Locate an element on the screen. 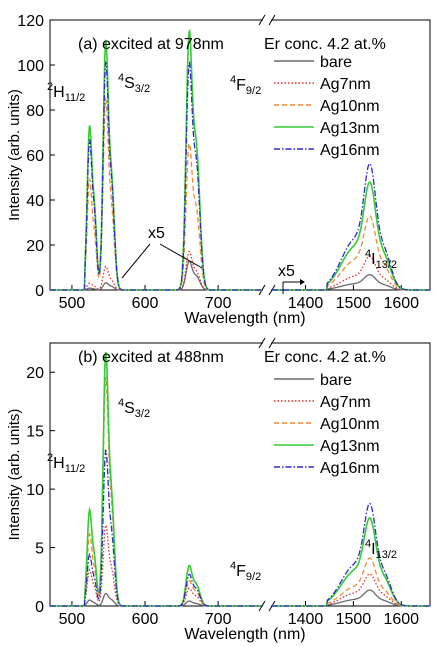  y-tick-label: 40 is located at coordinates (35, 201).